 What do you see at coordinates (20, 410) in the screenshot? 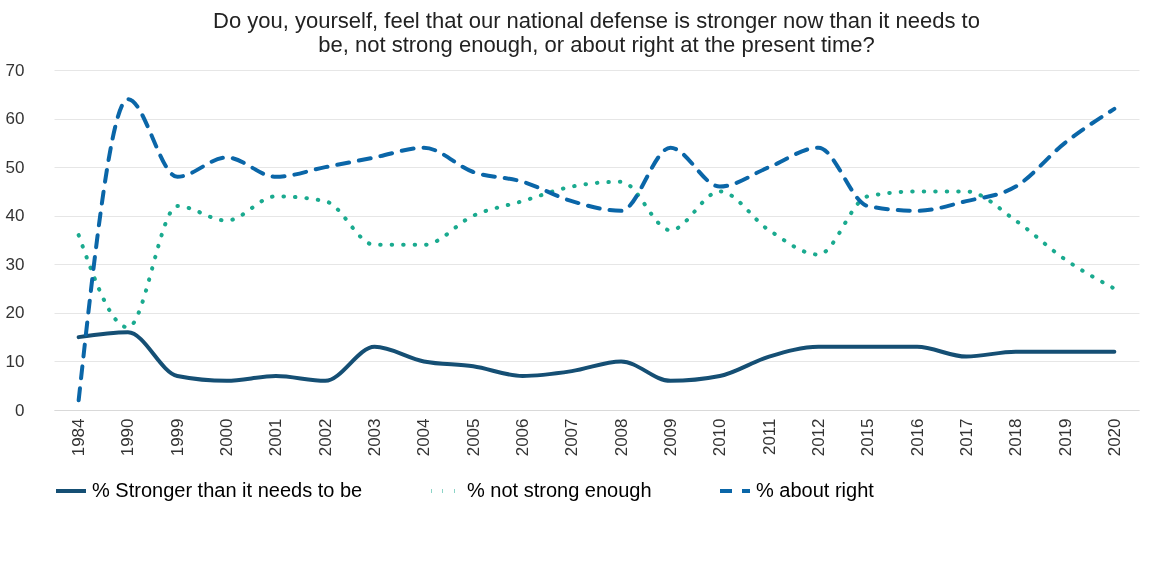
I see `y-tick-label: 0` at bounding box center [20, 410].